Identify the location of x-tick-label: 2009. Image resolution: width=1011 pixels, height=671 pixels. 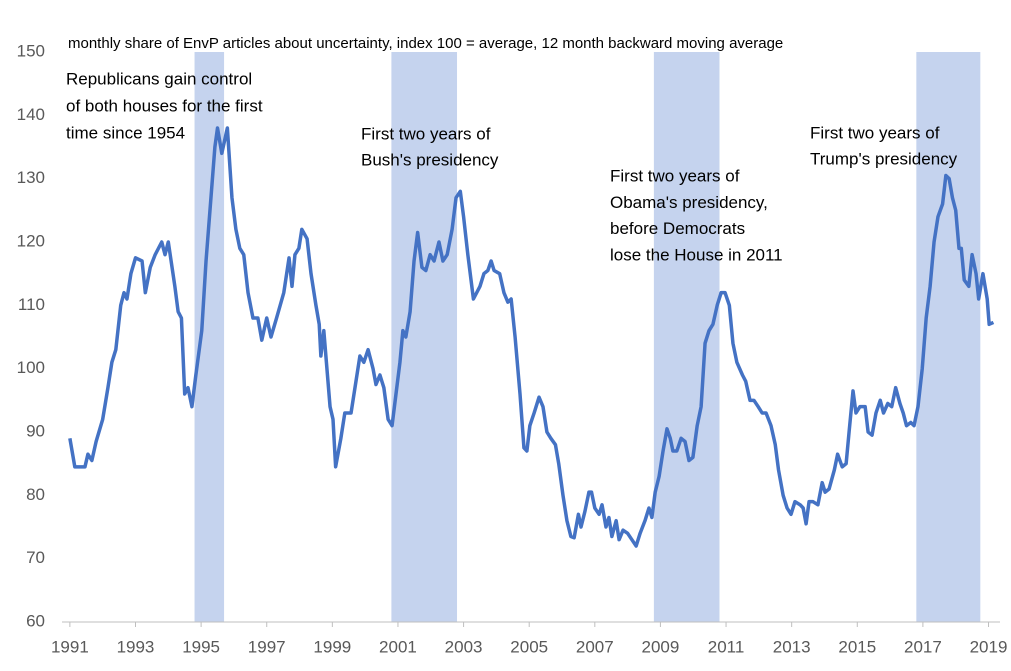
(661, 646).